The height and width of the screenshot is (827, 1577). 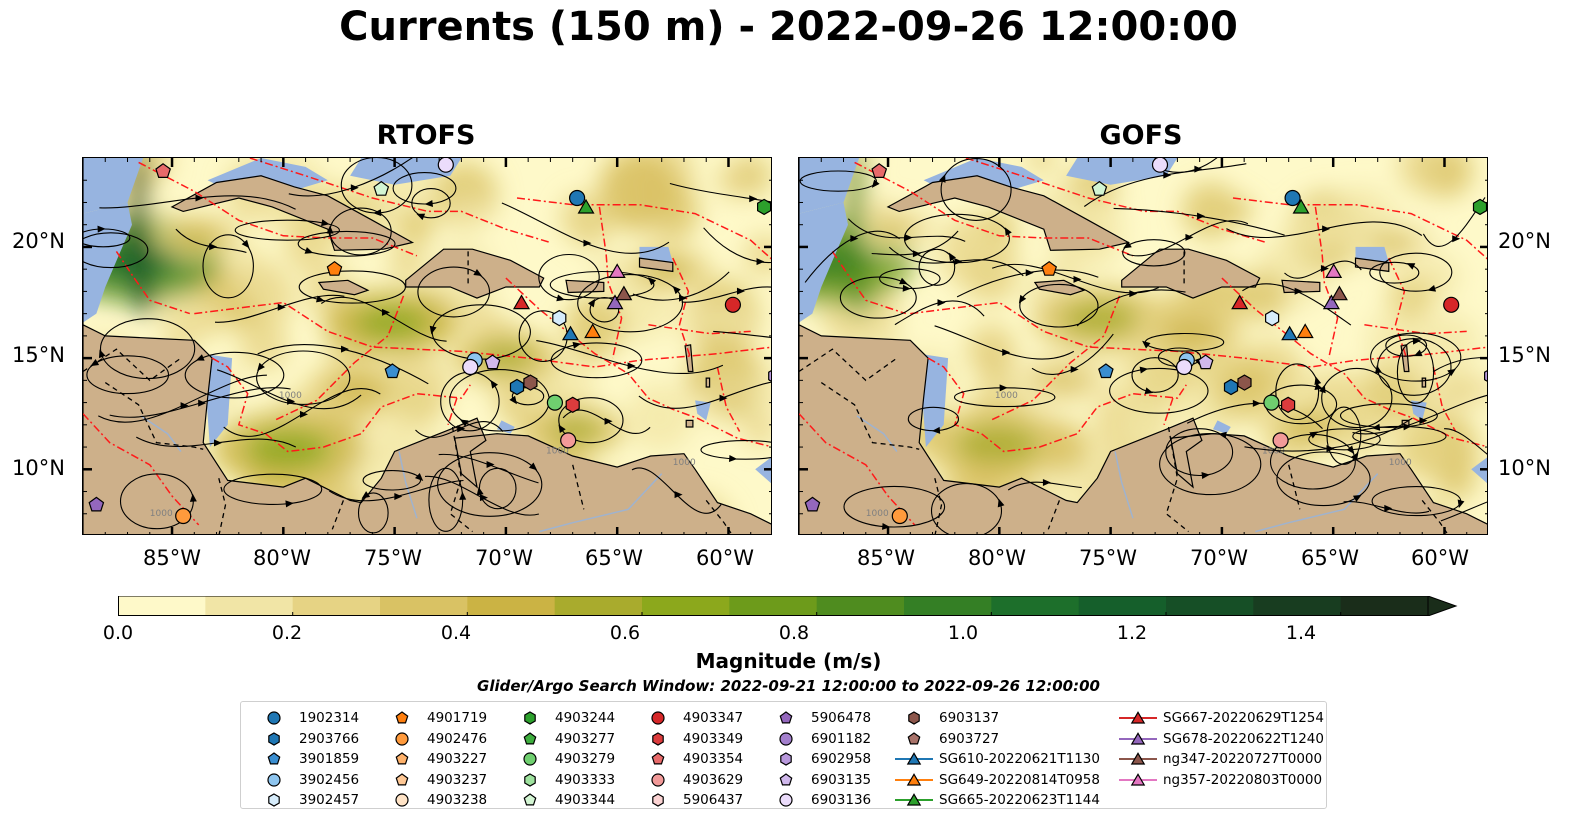 I want to click on legend-label: SG665-20220623T1144, so click(x=1019, y=800).